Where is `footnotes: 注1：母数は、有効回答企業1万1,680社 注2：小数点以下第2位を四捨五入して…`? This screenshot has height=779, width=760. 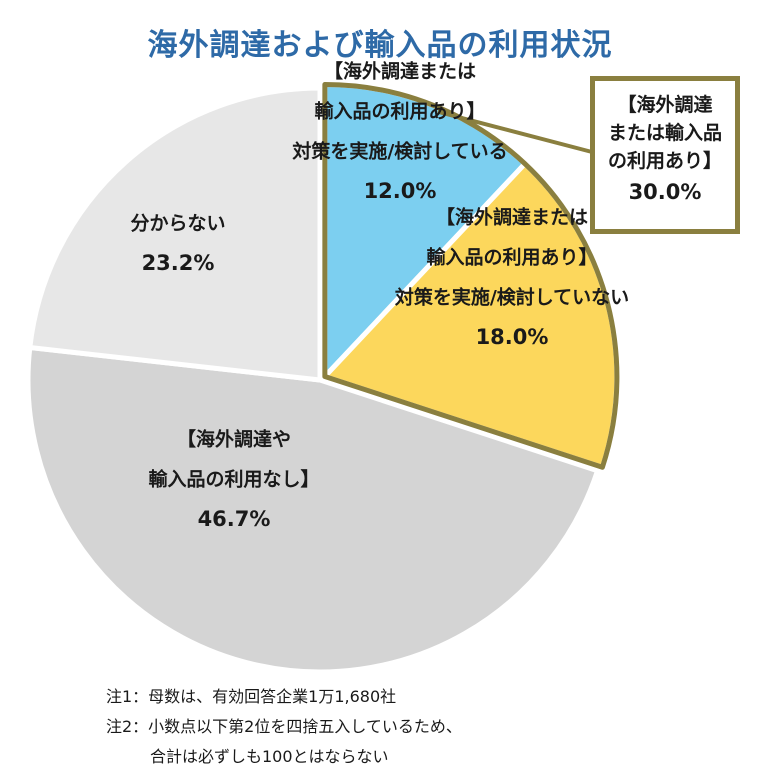 footnotes: 注1：母数は、有効回答企業1万1,680社 注2：小数点以下第2位を四捨五入して… is located at coordinates (284, 727).